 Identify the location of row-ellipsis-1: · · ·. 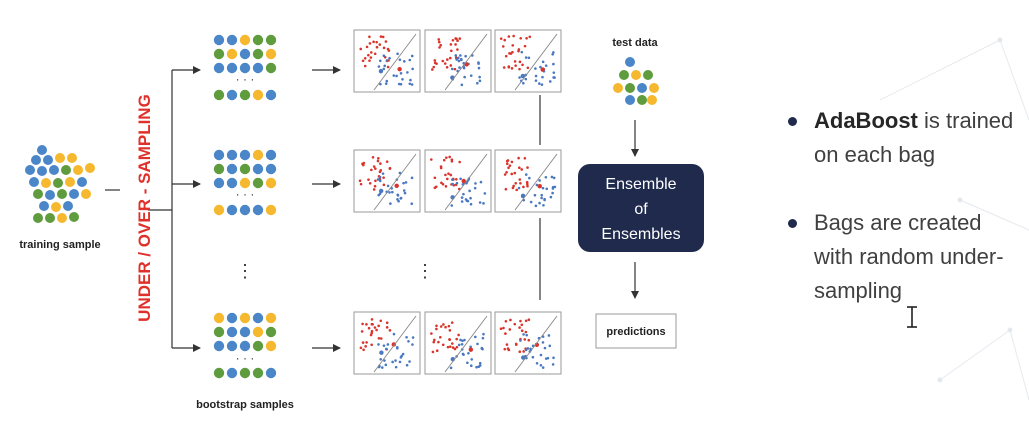
(245, 79).